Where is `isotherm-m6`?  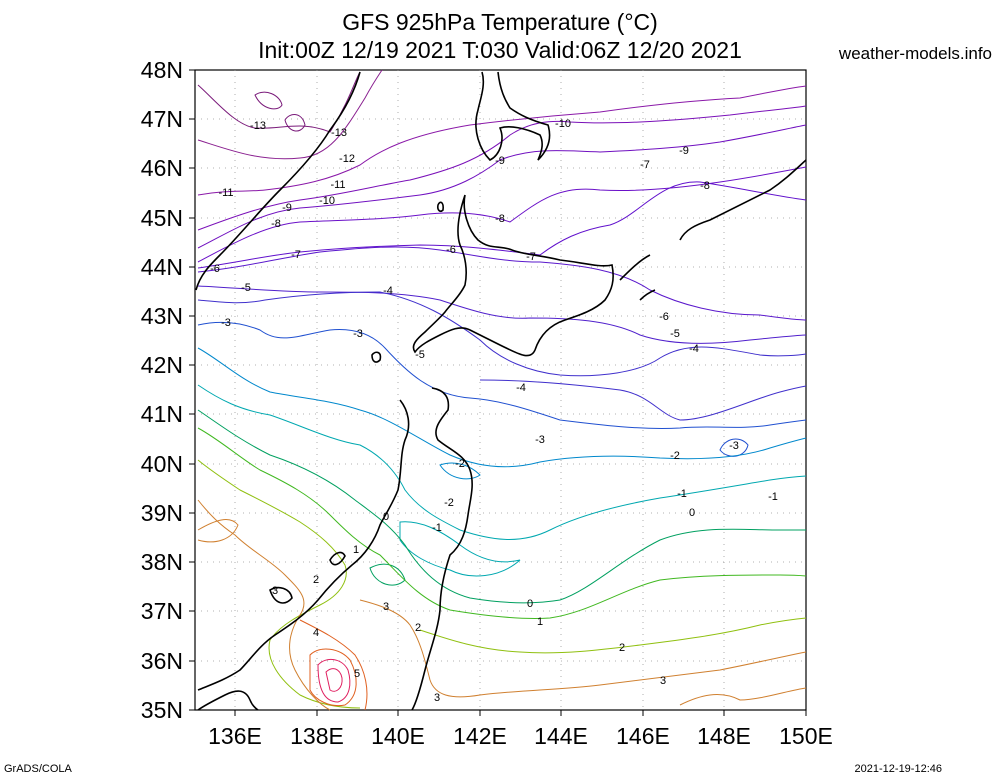
isotherm-m6 is located at coordinates (502, 283).